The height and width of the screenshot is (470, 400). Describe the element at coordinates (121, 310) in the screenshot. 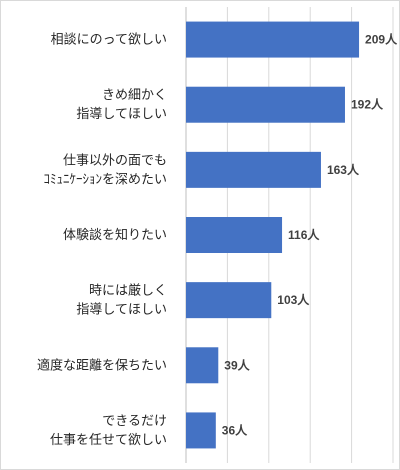

I see `category-label-4-1: 指導してほしい` at that location.